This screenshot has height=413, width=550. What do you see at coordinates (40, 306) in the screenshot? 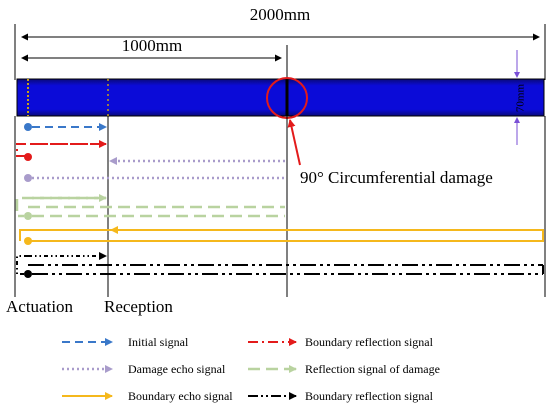
I see `actuation-label: Actuation` at bounding box center [40, 306].